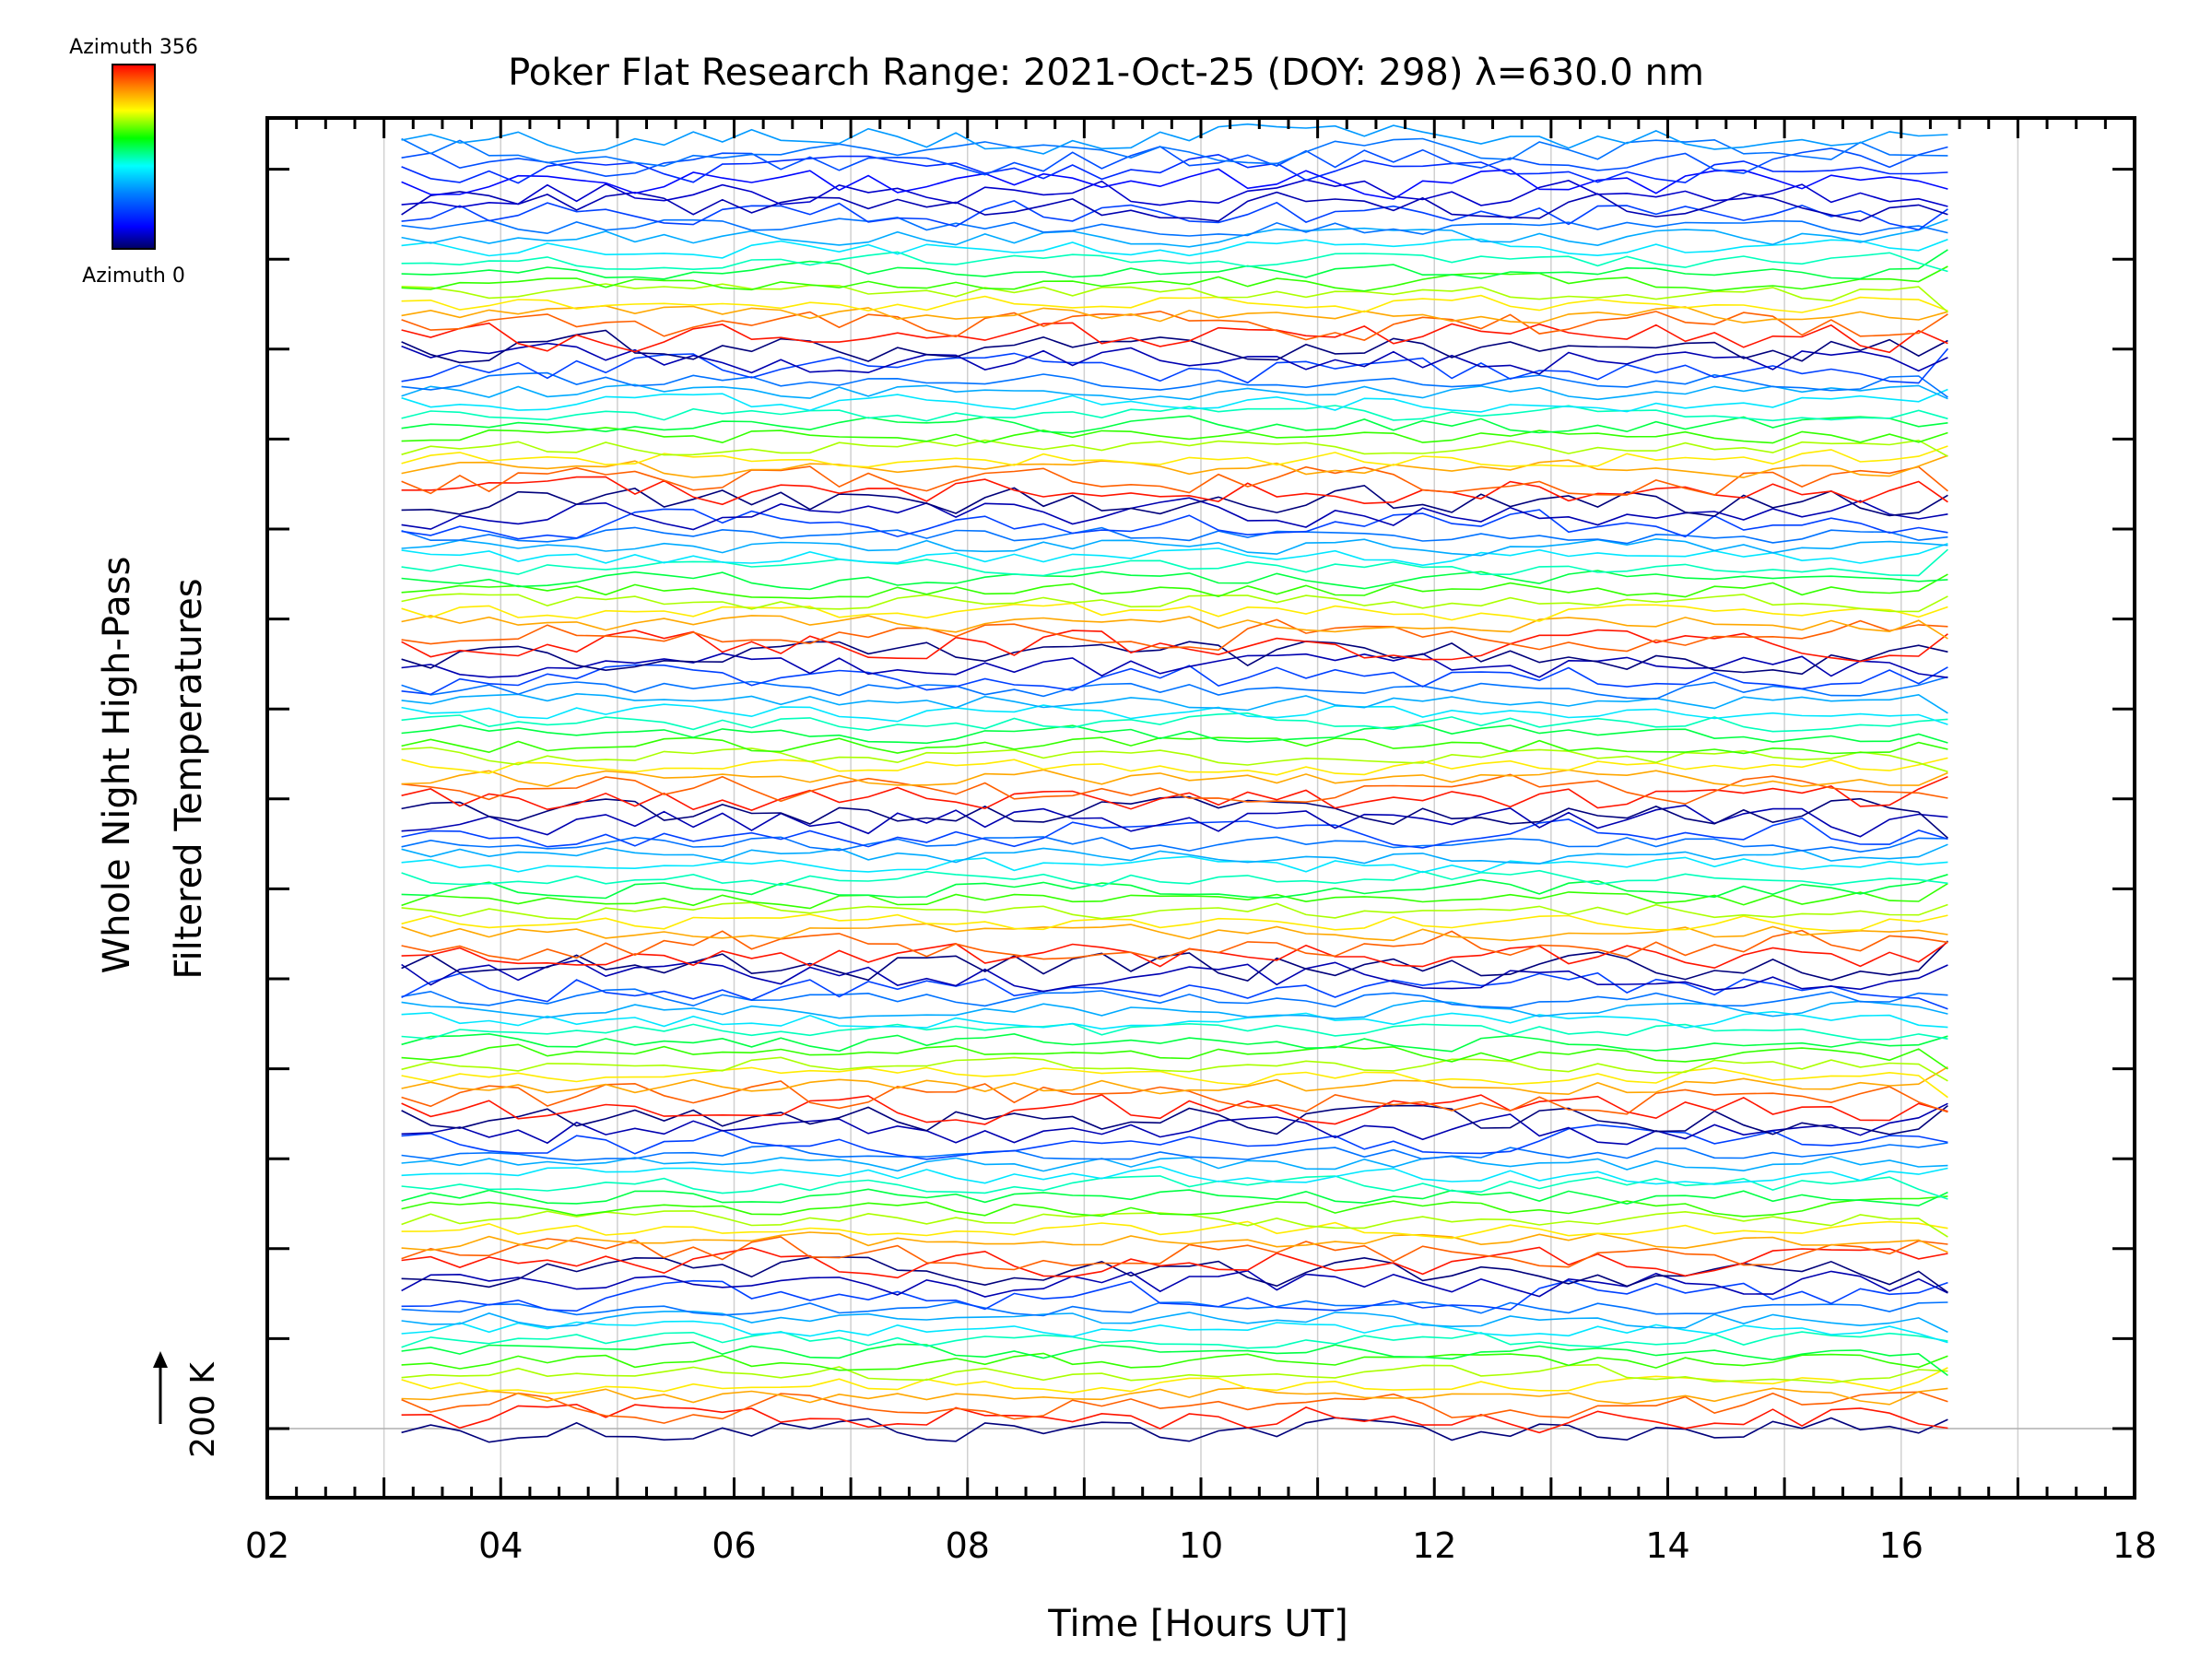  What do you see at coordinates (133, 276) in the screenshot?
I see `colorbar-bottom-label: Azimuth 0` at bounding box center [133, 276].